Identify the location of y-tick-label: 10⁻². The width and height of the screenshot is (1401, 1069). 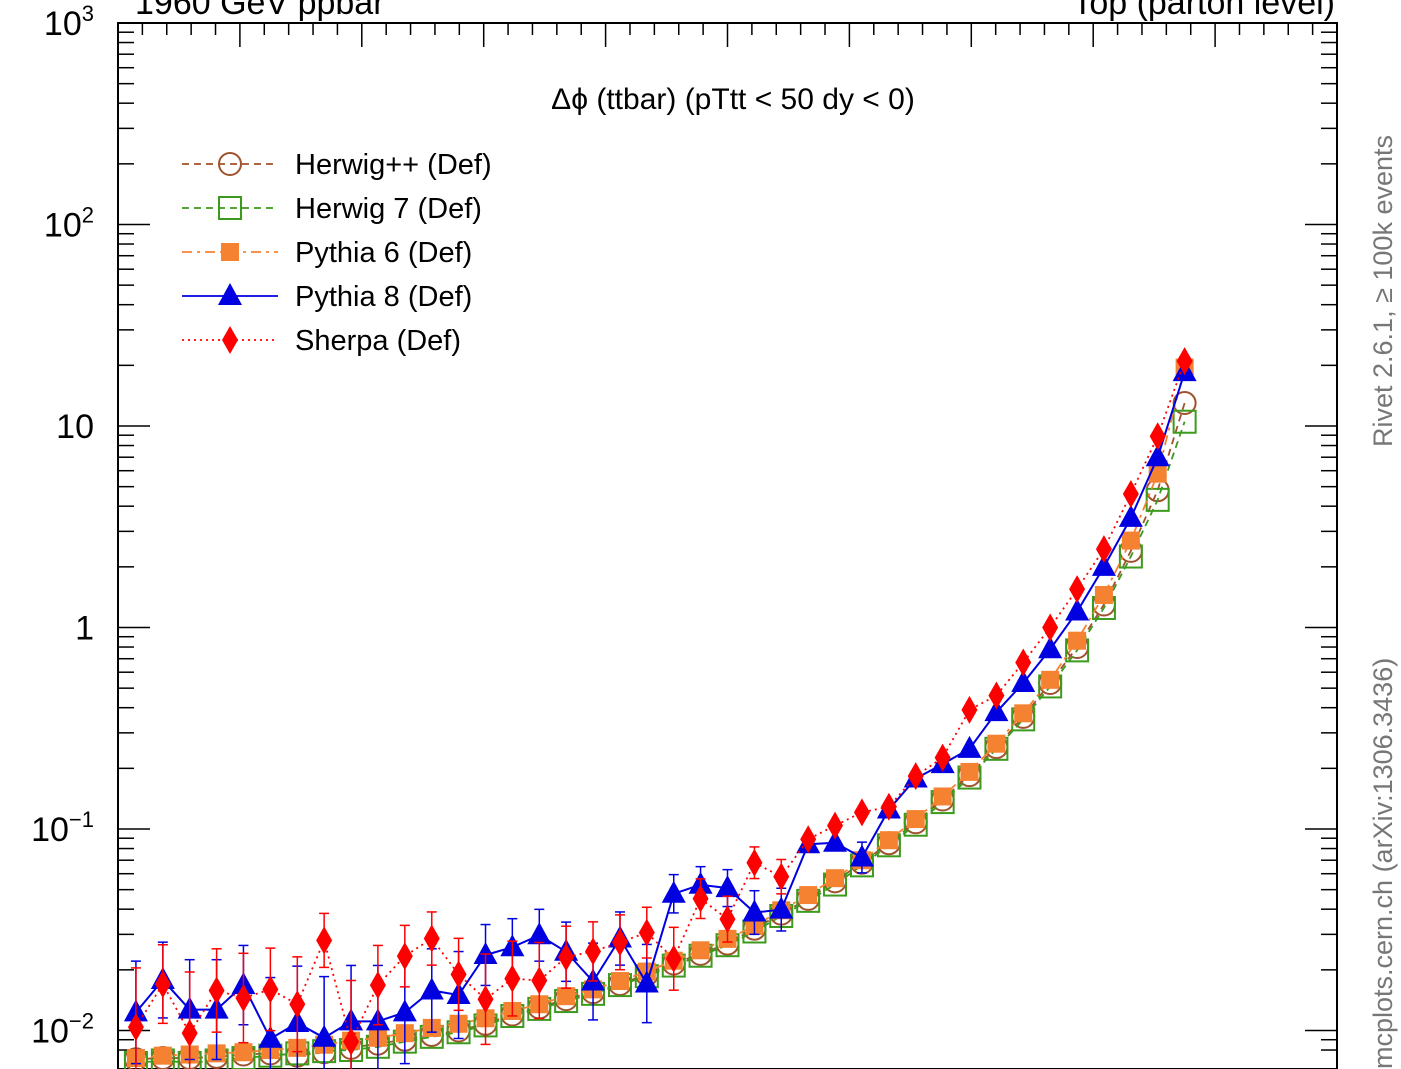
(62, 1030).